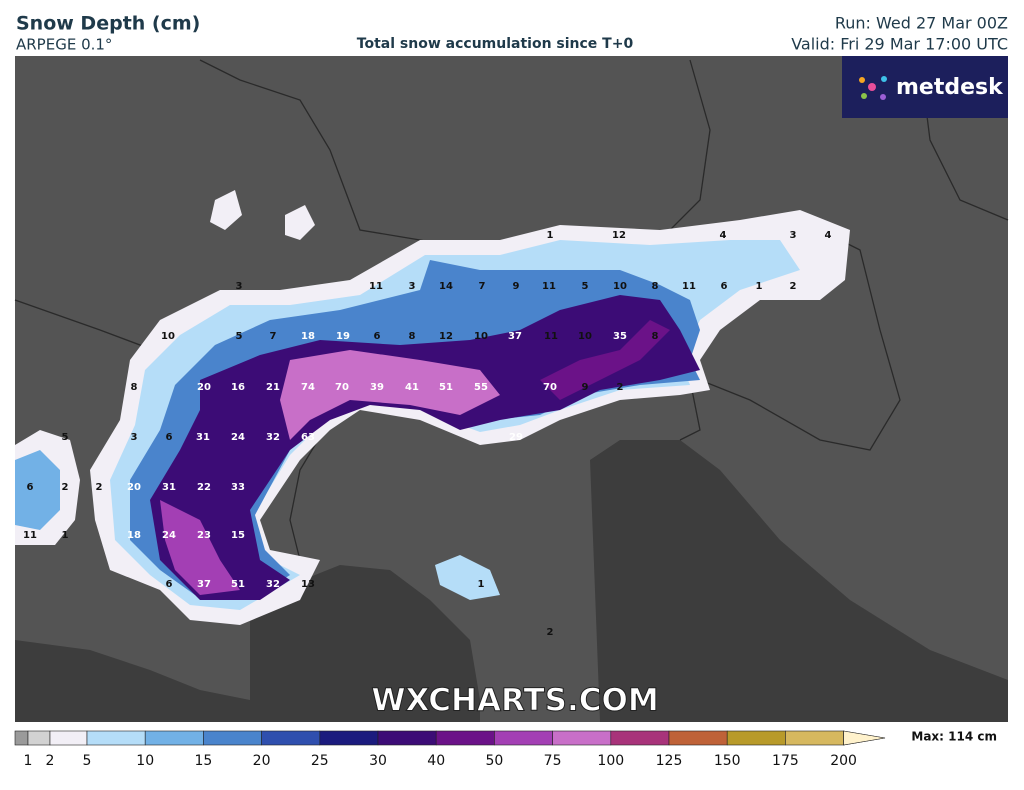  I want to click on map-label: 7, so click(273, 336).